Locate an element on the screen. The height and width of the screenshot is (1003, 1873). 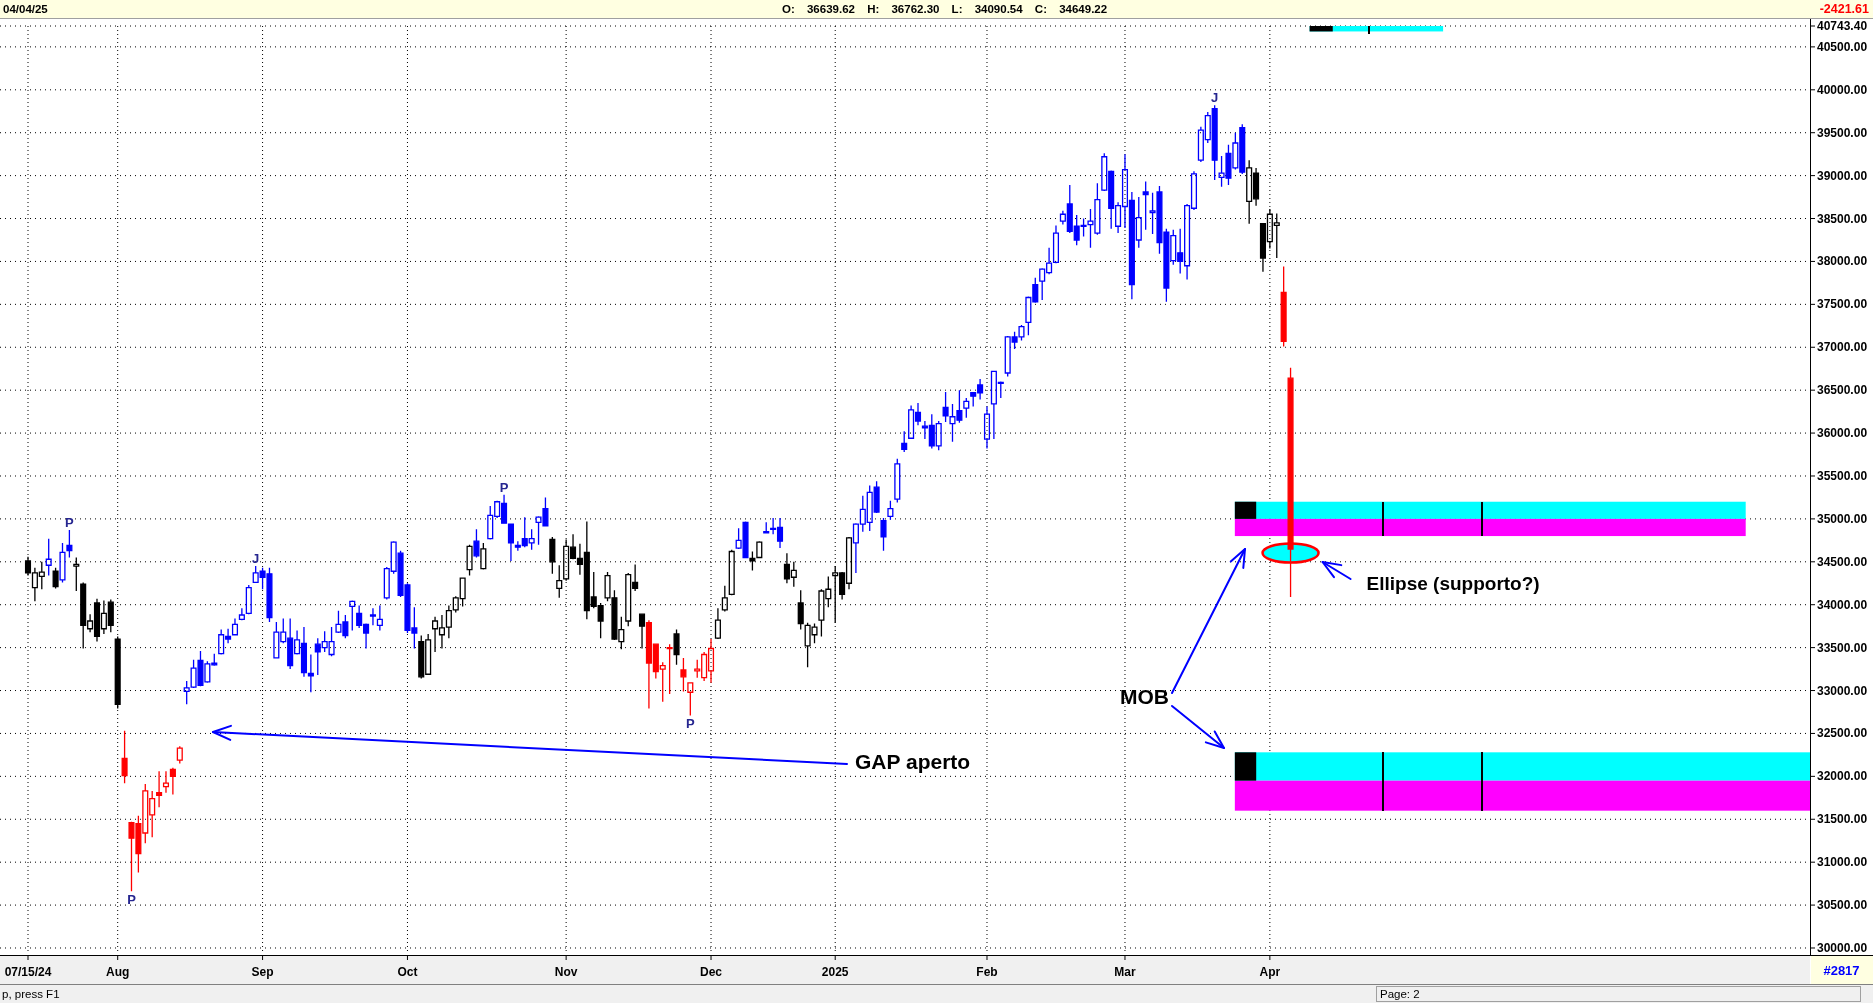
y-tick-label: 35000.00 is located at coordinates (1842, 518).